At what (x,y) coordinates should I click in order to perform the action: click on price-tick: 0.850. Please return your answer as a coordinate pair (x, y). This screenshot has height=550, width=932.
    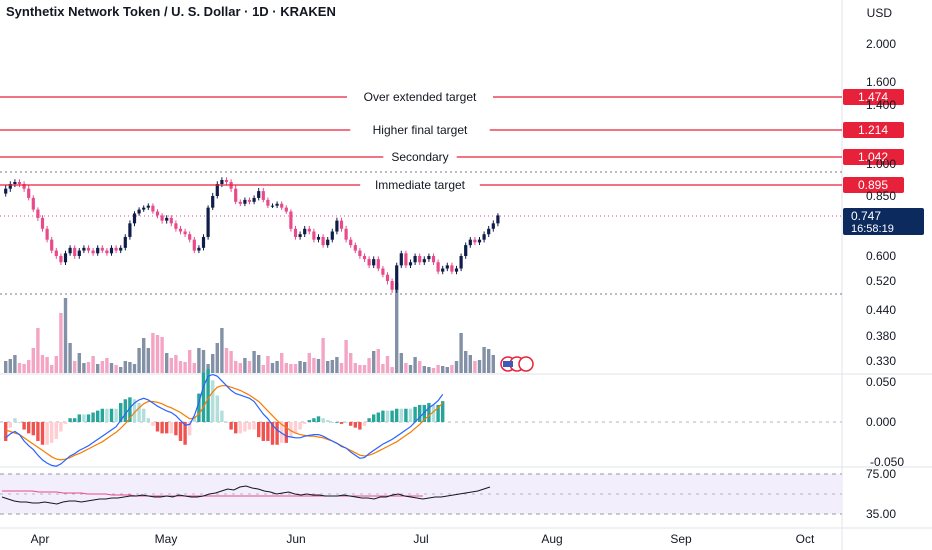
    Looking at the image, I should click on (881, 196).